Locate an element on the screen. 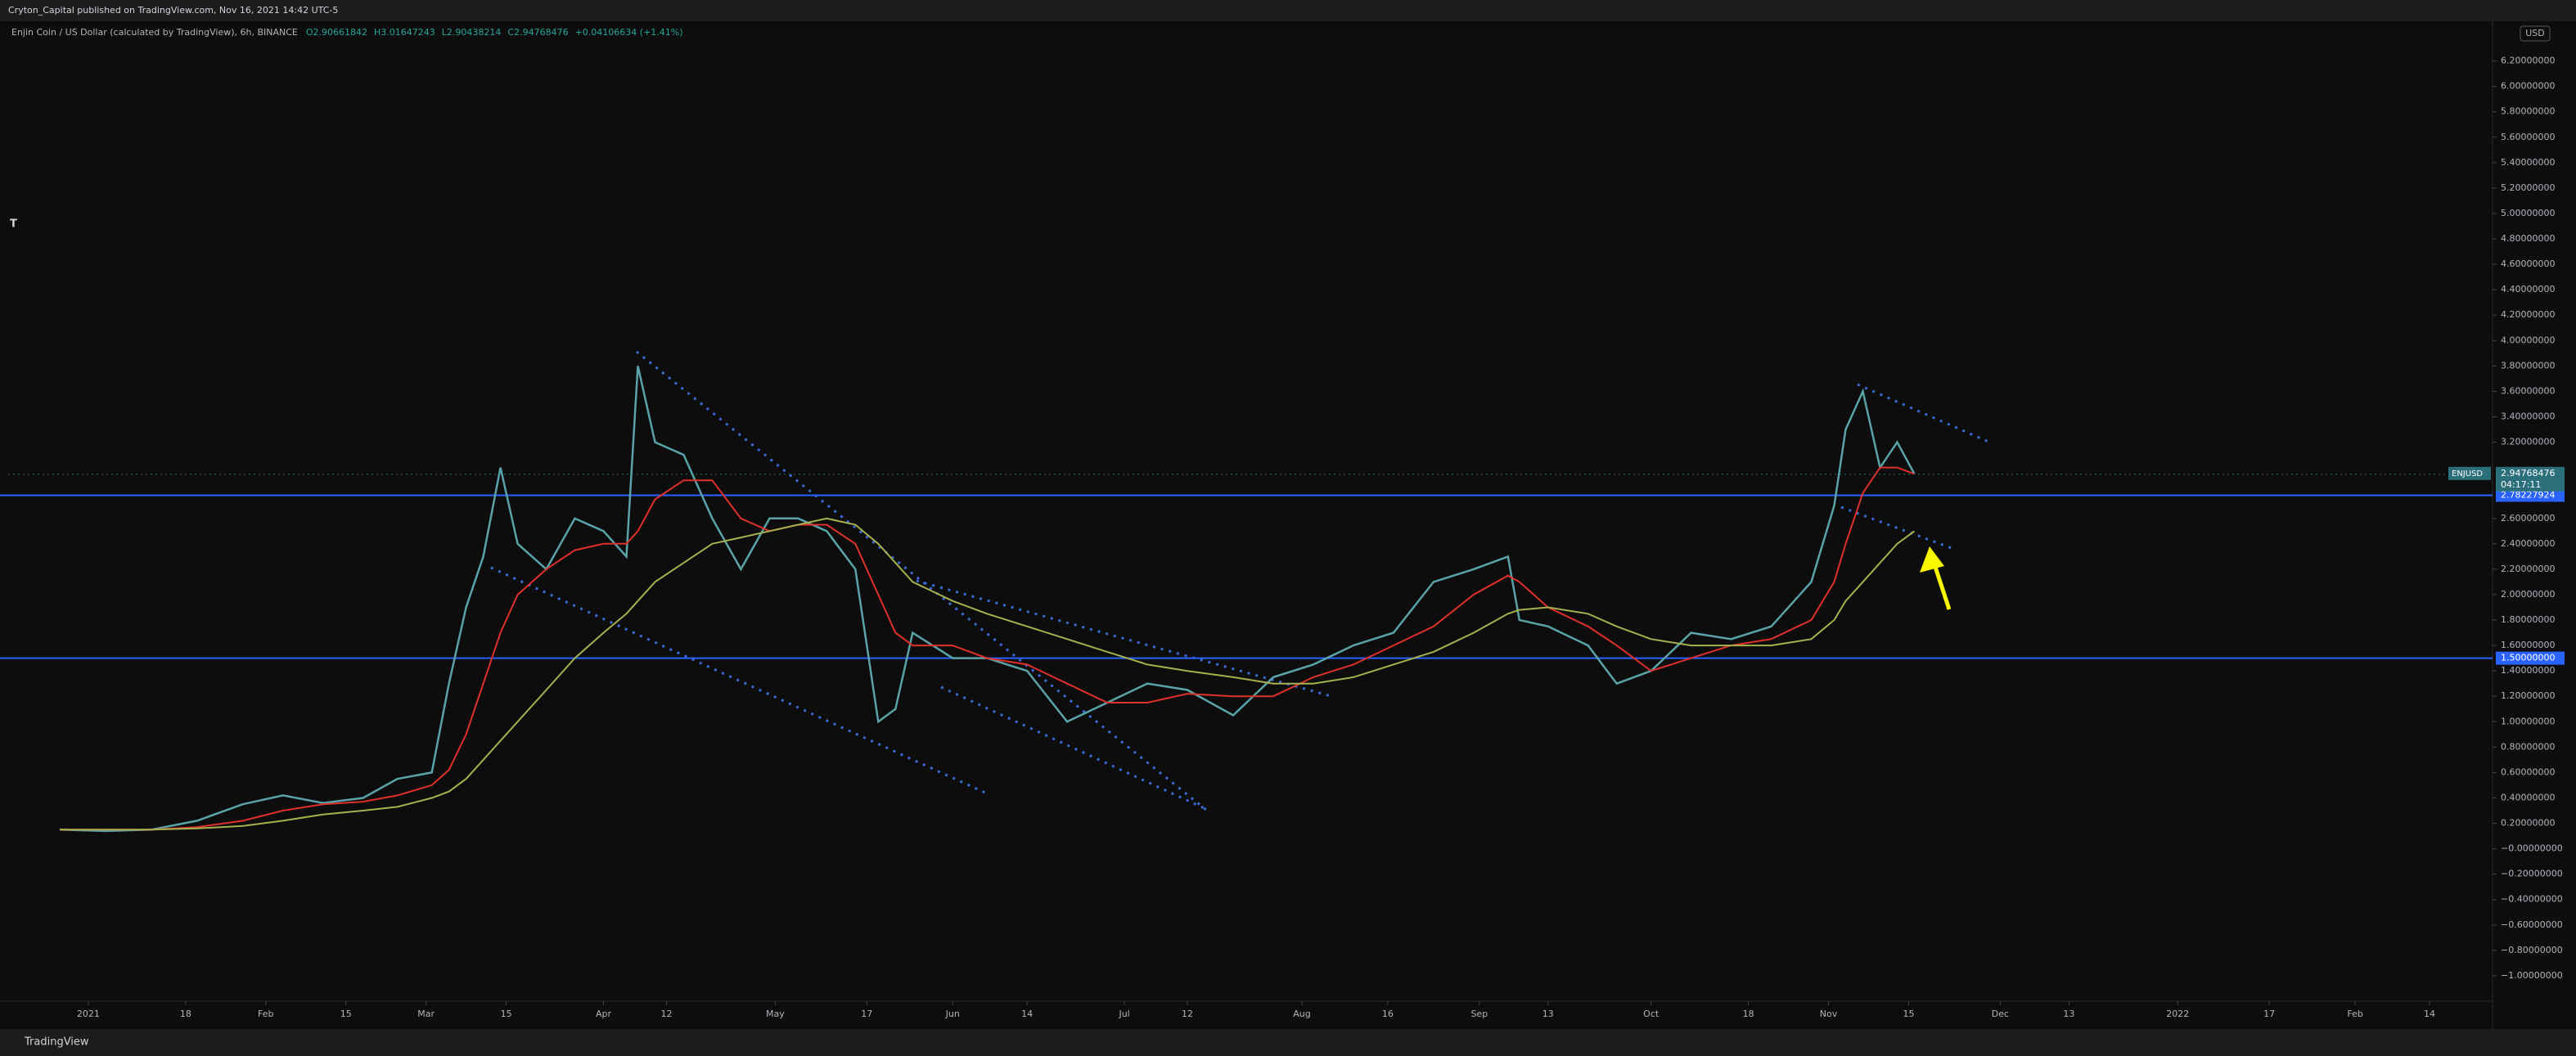  y-tick-label: −0.80000000 is located at coordinates (2532, 950).